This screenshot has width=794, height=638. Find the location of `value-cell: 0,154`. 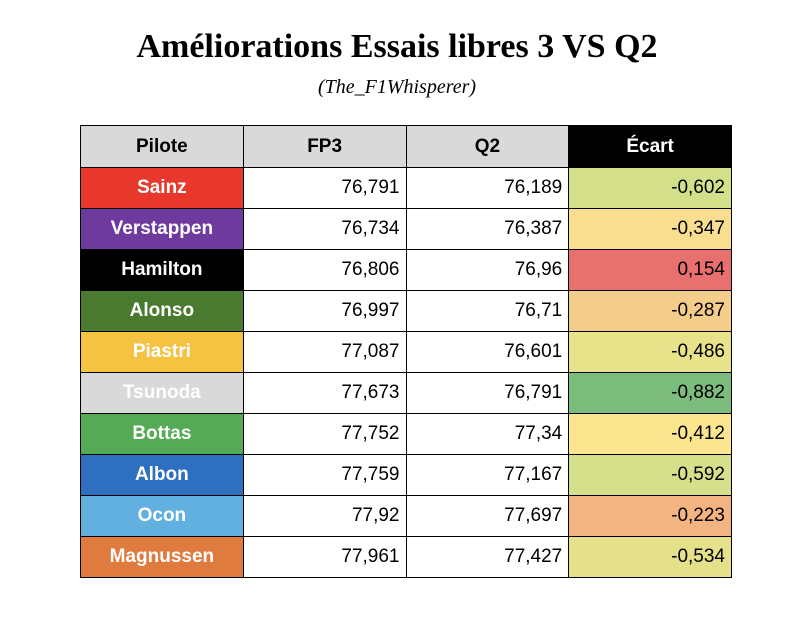

value-cell: 0,154 is located at coordinates (650, 270).